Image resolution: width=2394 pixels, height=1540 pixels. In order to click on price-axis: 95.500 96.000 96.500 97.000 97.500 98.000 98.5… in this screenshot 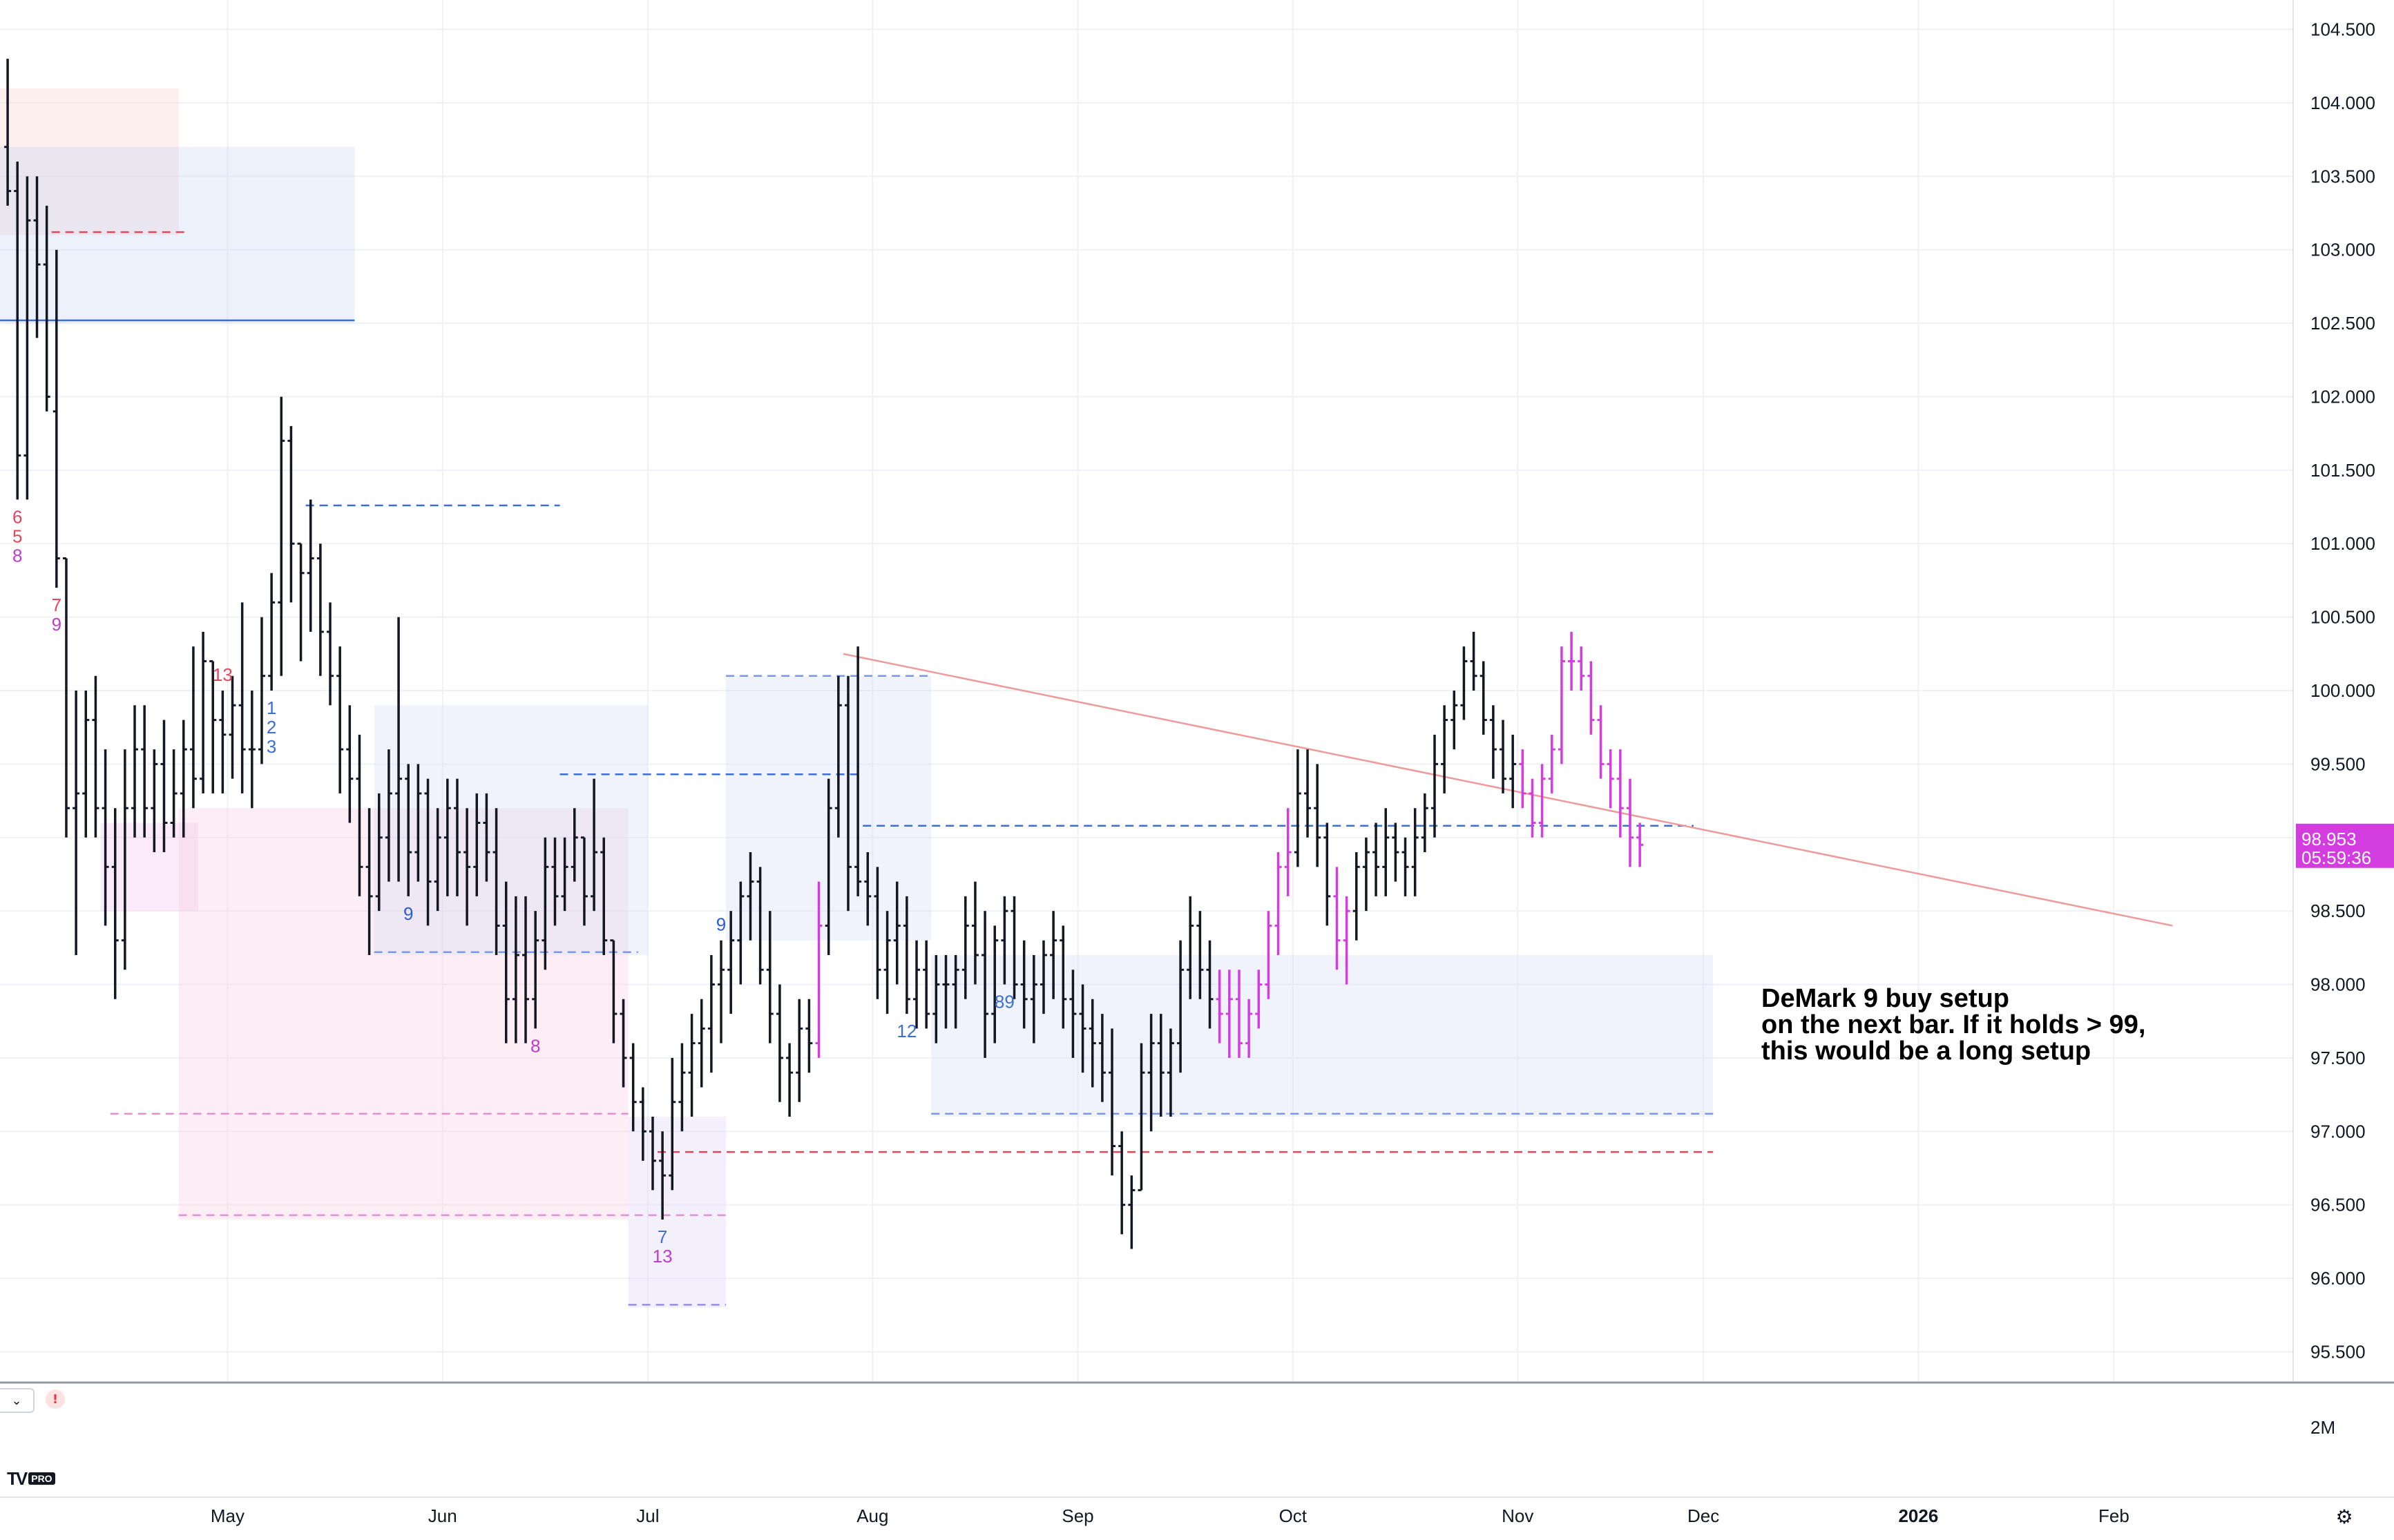, I will do `click(2333, 690)`.